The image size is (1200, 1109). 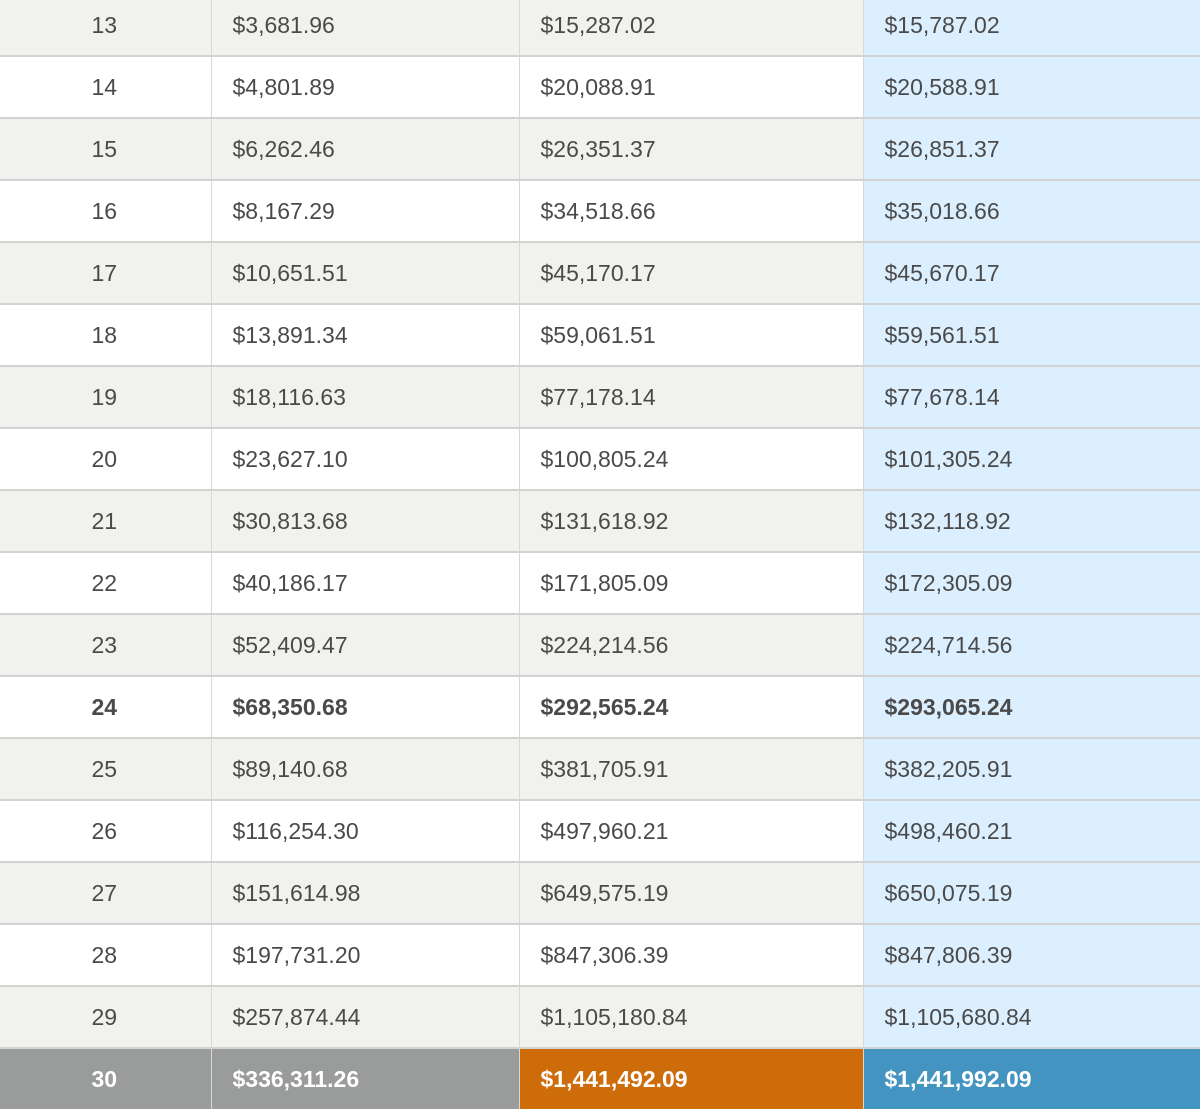 I want to click on interest-cell: $18,116.63, so click(x=365, y=397).